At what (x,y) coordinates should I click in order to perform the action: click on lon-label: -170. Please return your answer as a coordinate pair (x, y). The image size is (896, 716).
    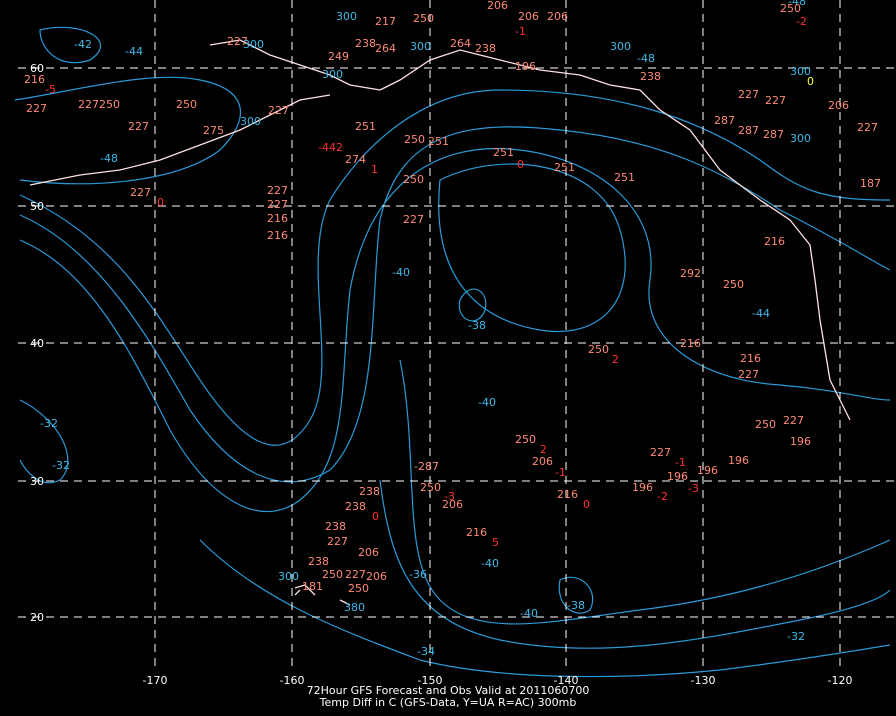
    Looking at the image, I should click on (155, 680).